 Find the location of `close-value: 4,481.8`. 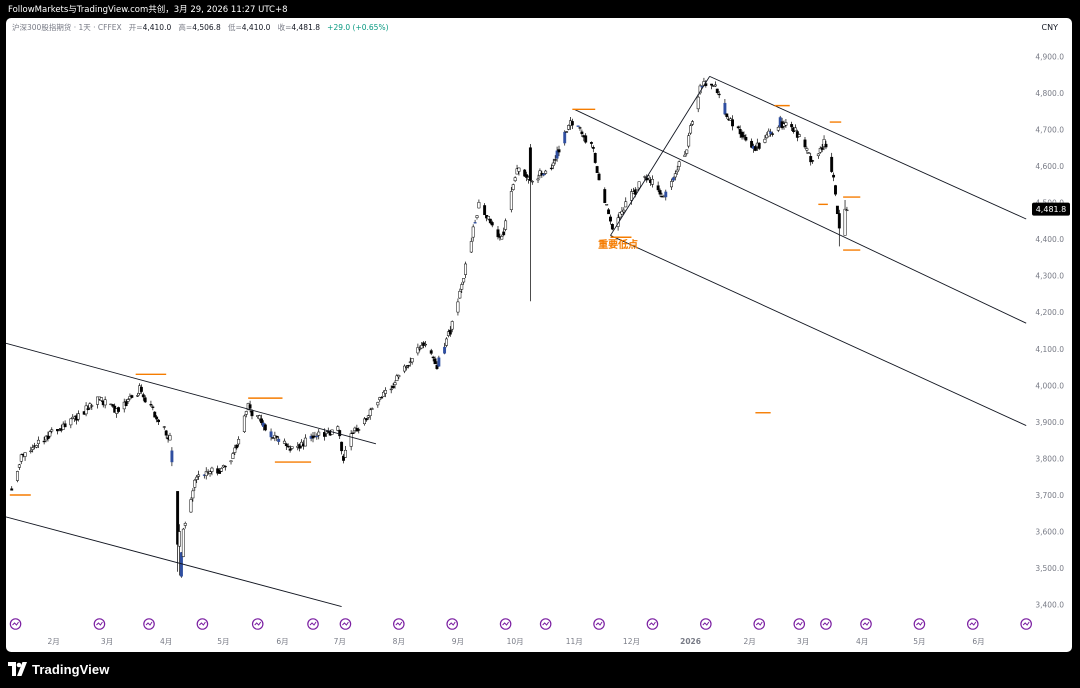

close-value: 4,481.8 is located at coordinates (306, 27).